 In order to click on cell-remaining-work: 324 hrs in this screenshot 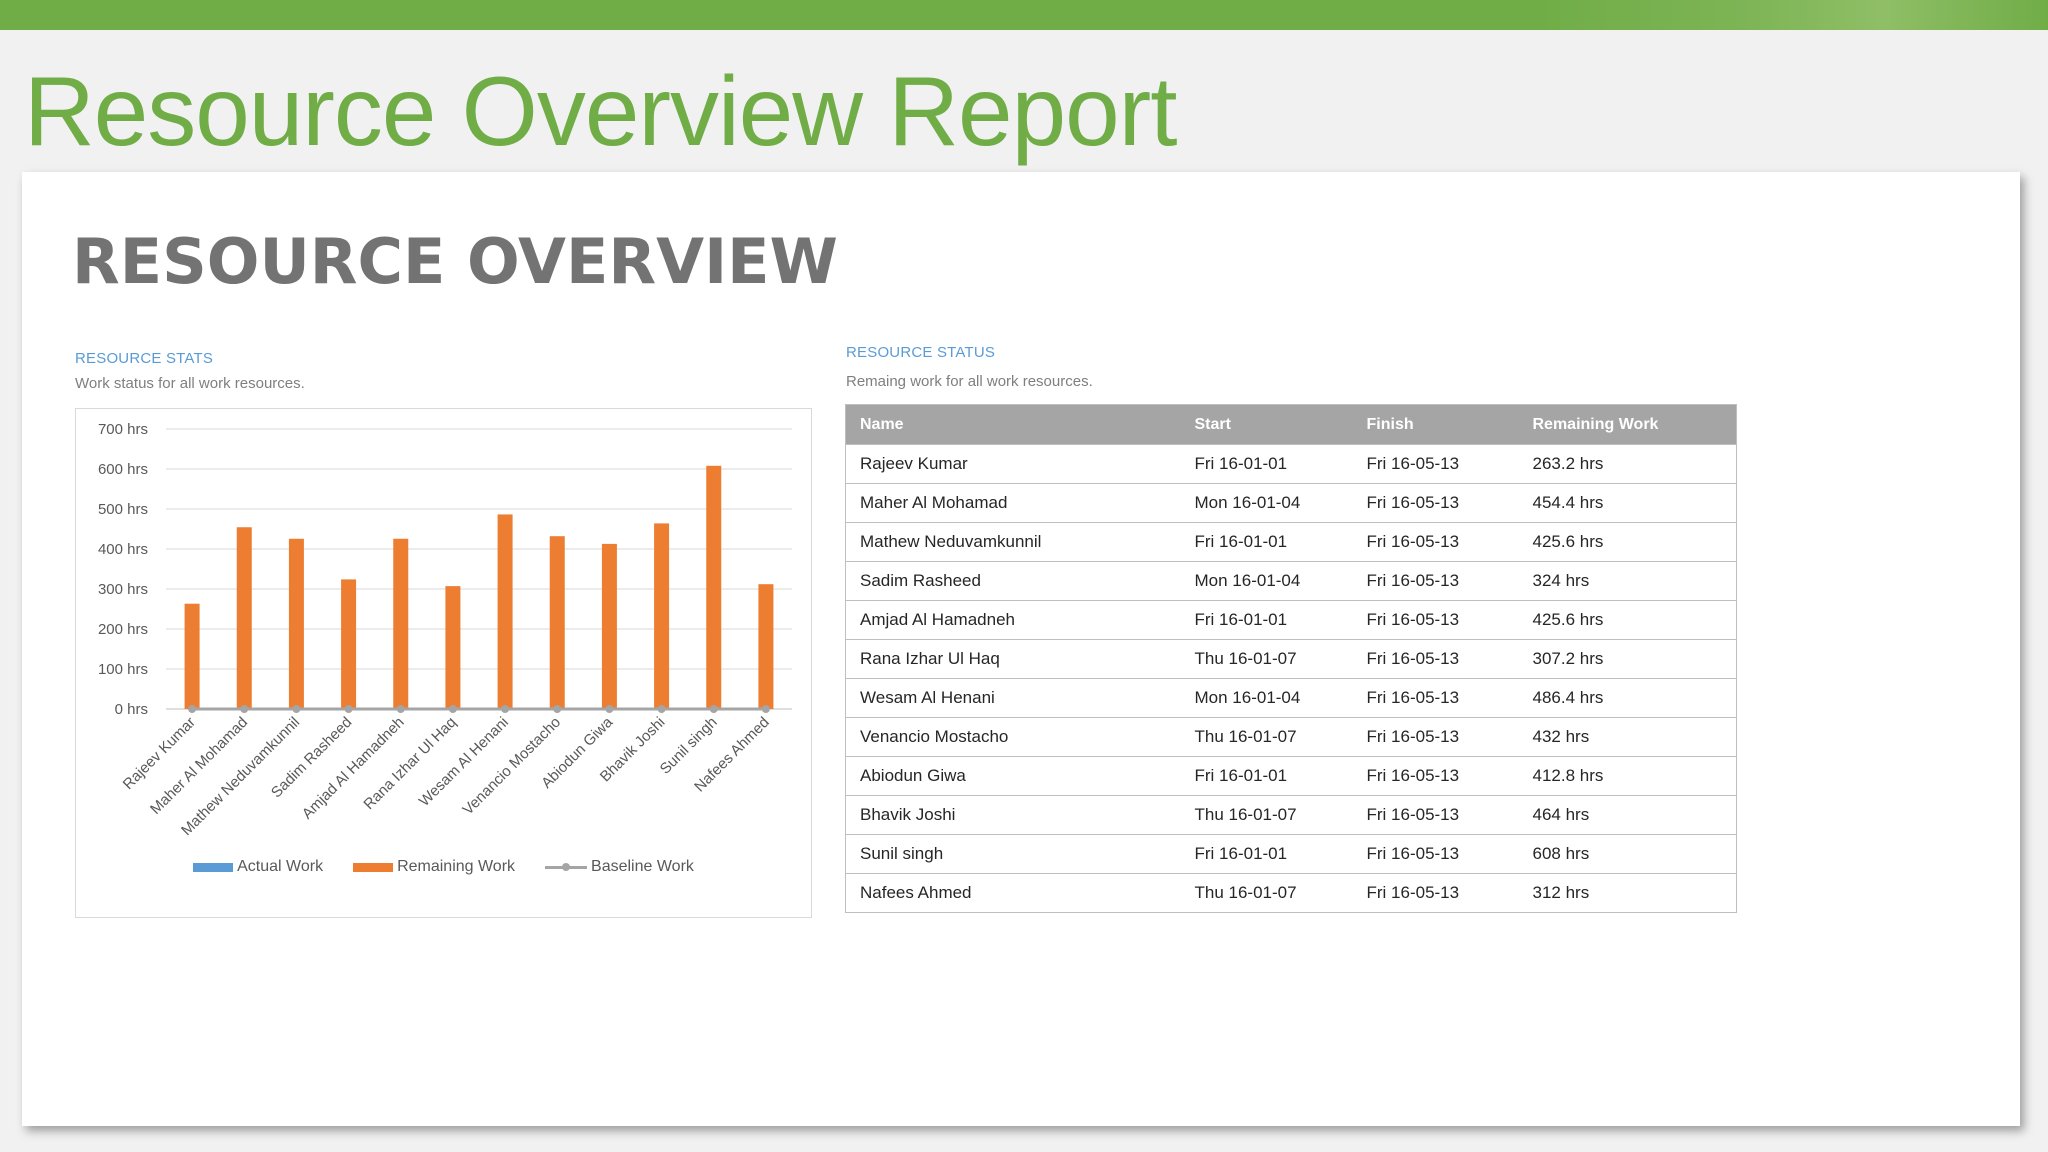, I will do `click(1627, 581)`.